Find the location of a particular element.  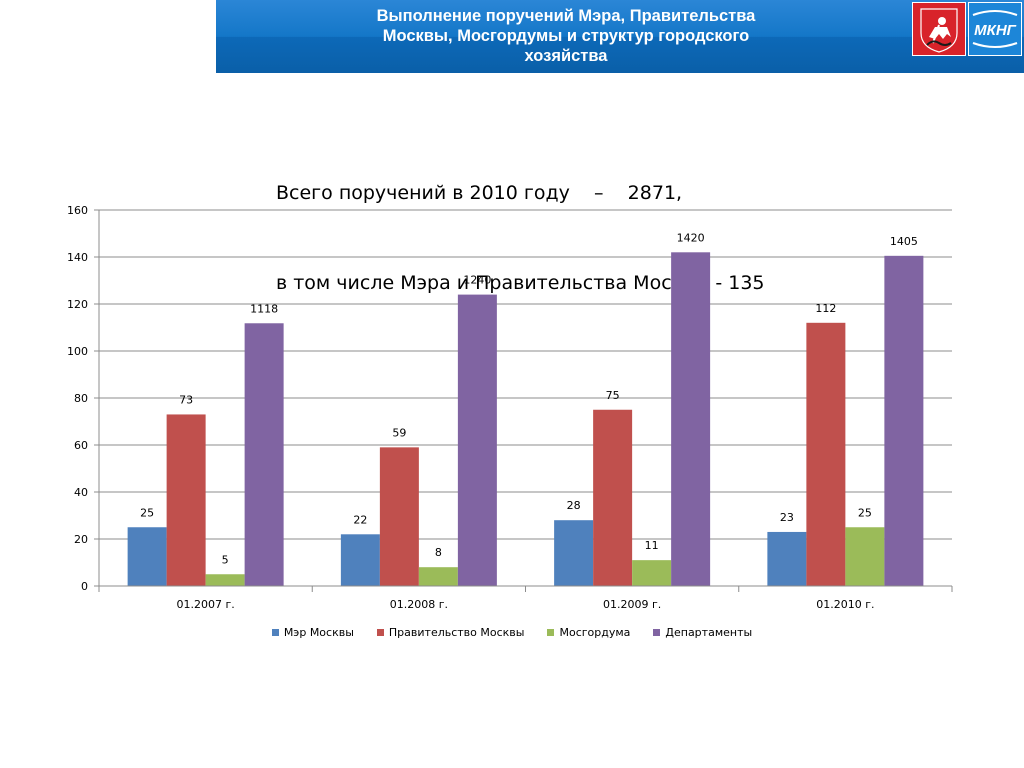

data-label: 11 is located at coordinates (652, 545).